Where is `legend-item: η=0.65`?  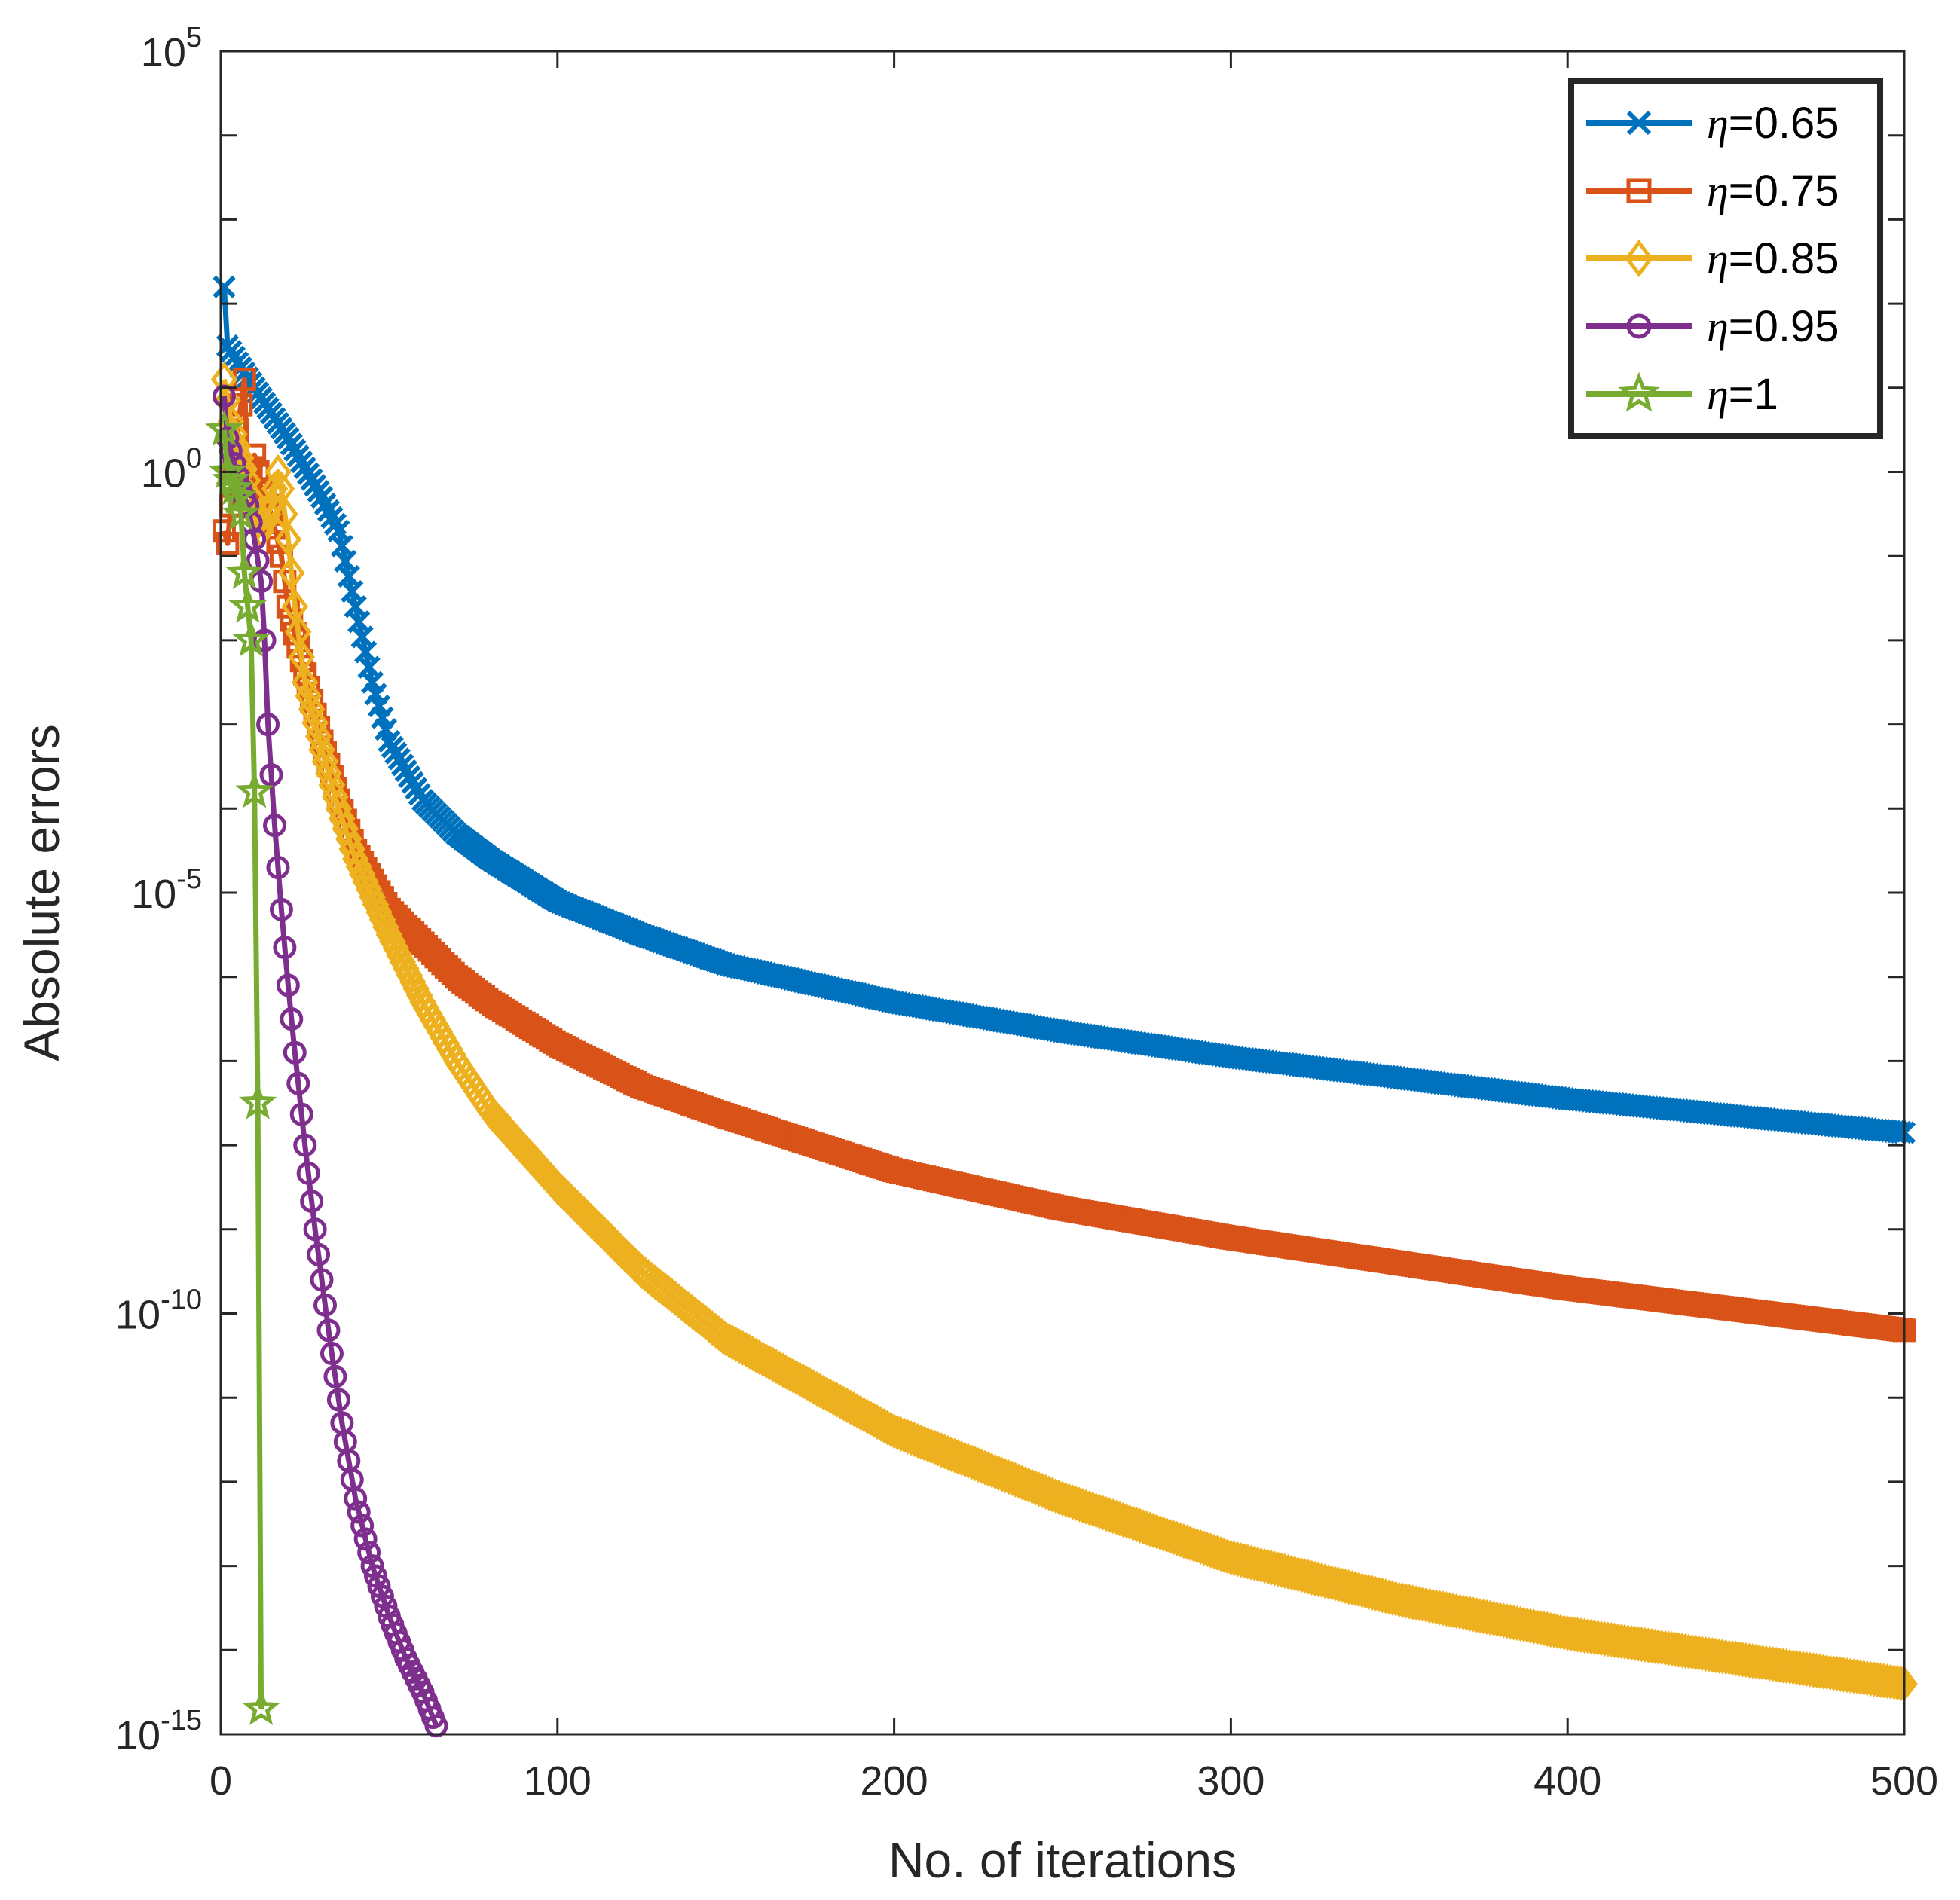
legend-item: η=0.65 is located at coordinates (1712, 123).